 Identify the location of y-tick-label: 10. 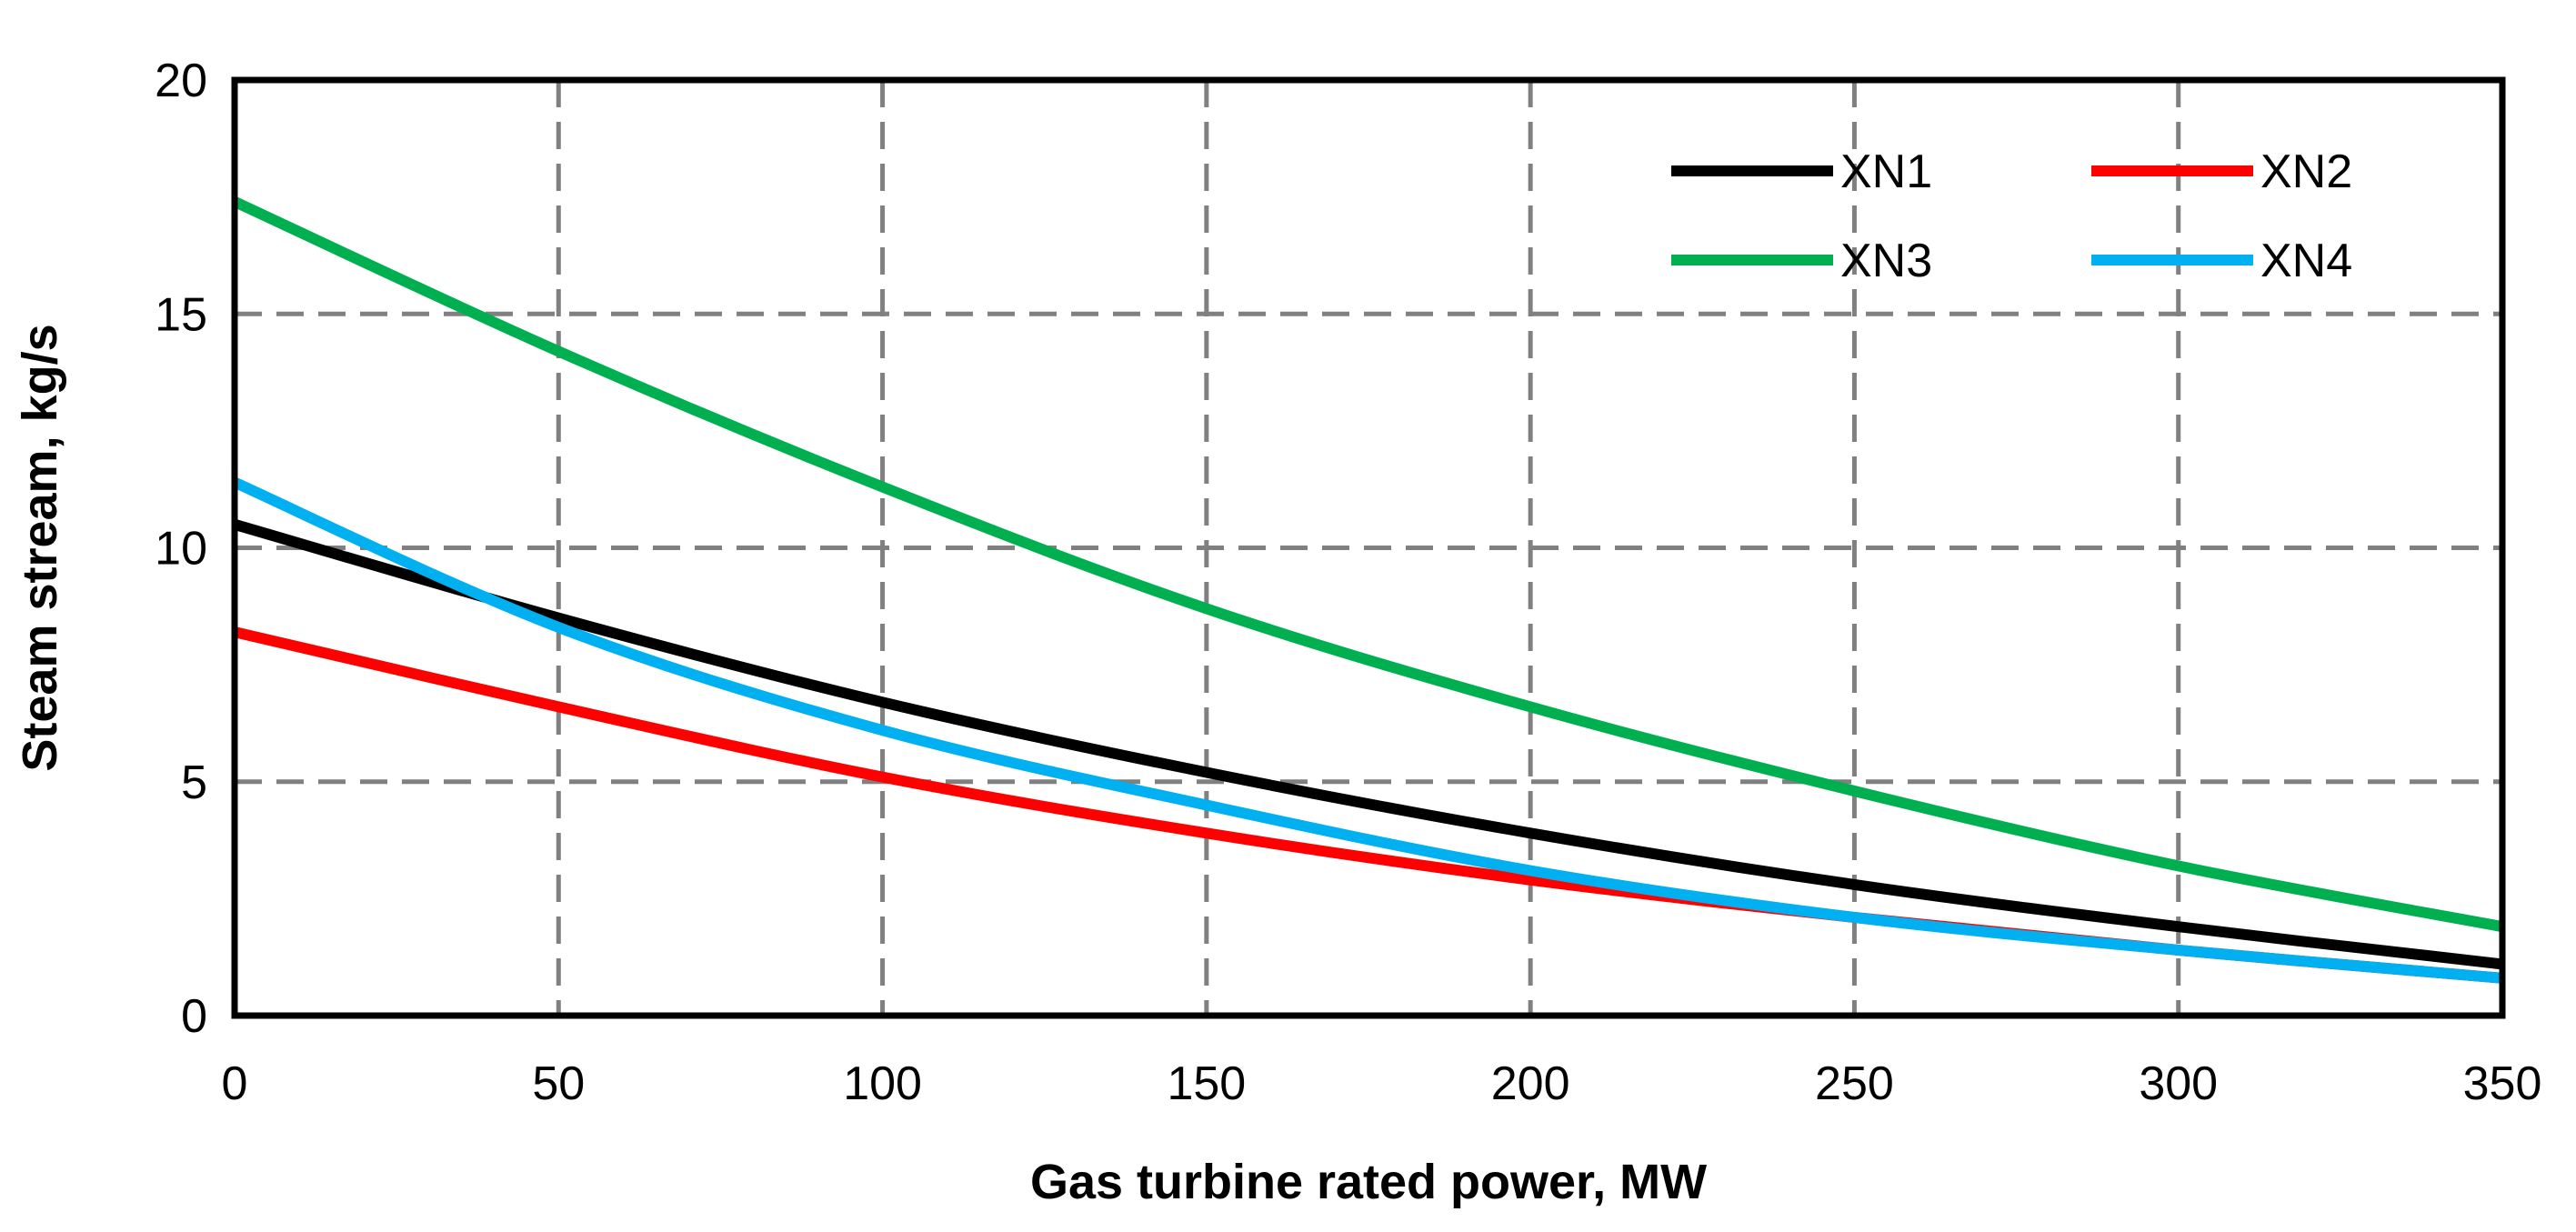
(181, 549).